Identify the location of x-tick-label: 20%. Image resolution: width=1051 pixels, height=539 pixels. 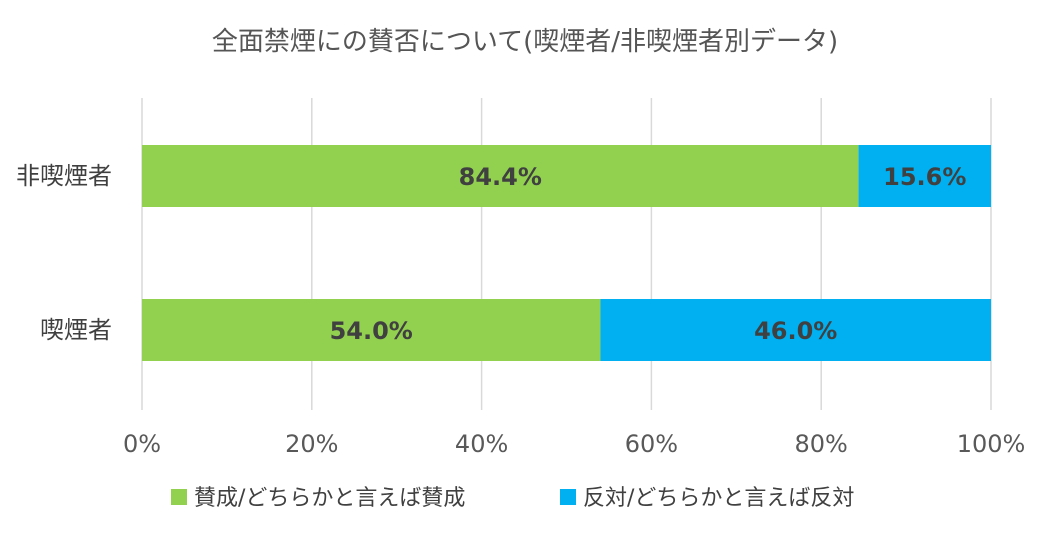
(311, 444).